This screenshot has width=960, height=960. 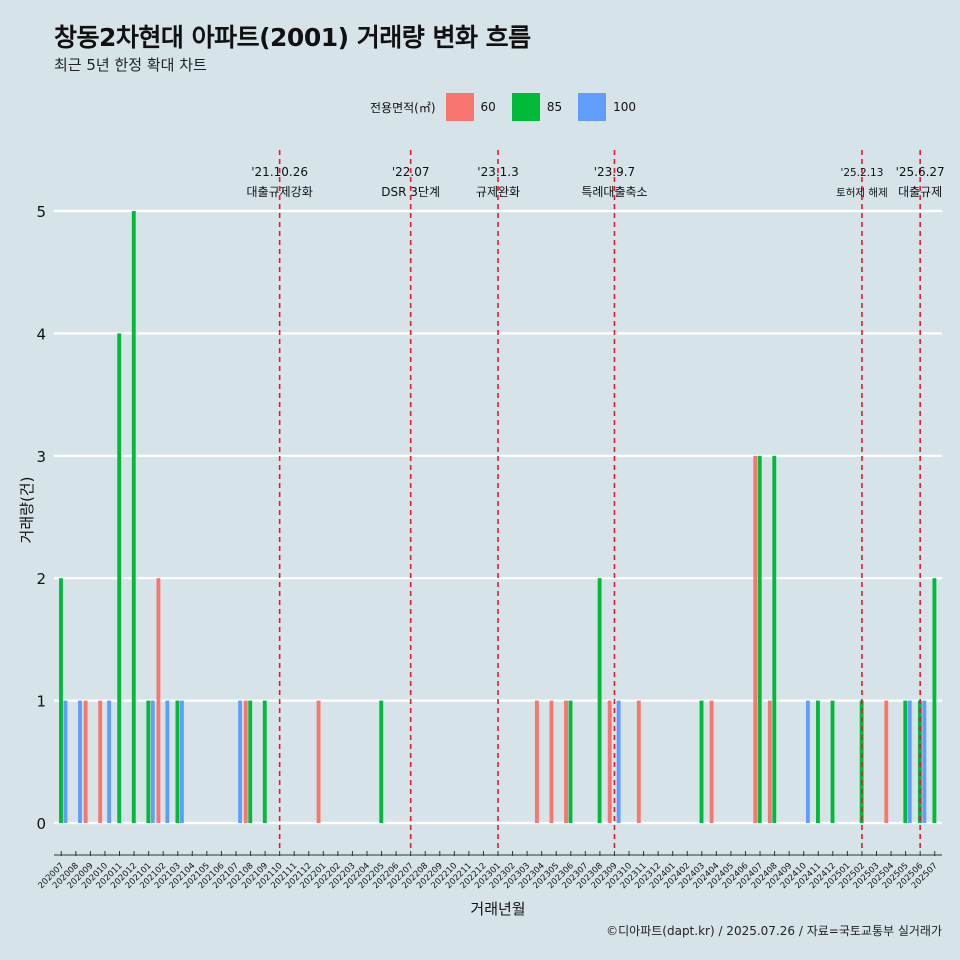 What do you see at coordinates (41, 212) in the screenshot?
I see `y-tick-label: 5` at bounding box center [41, 212].